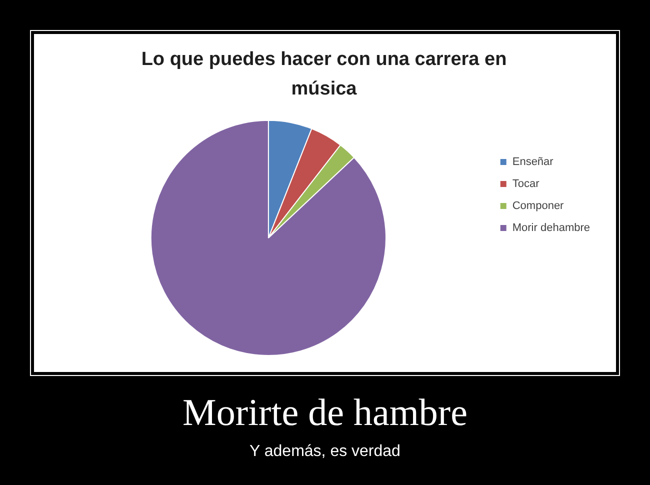 The height and width of the screenshot is (485, 650). I want to click on legend-label: Componer, so click(538, 206).